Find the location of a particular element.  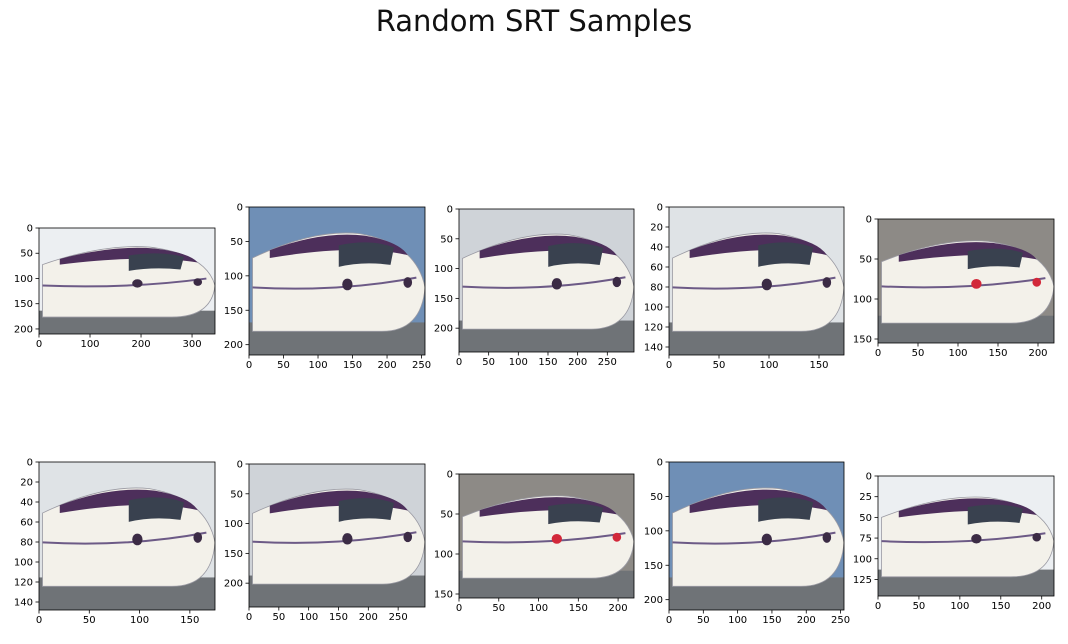

subplot-6: 0 50 100 150020406080100120140 is located at coordinates (114, 542).